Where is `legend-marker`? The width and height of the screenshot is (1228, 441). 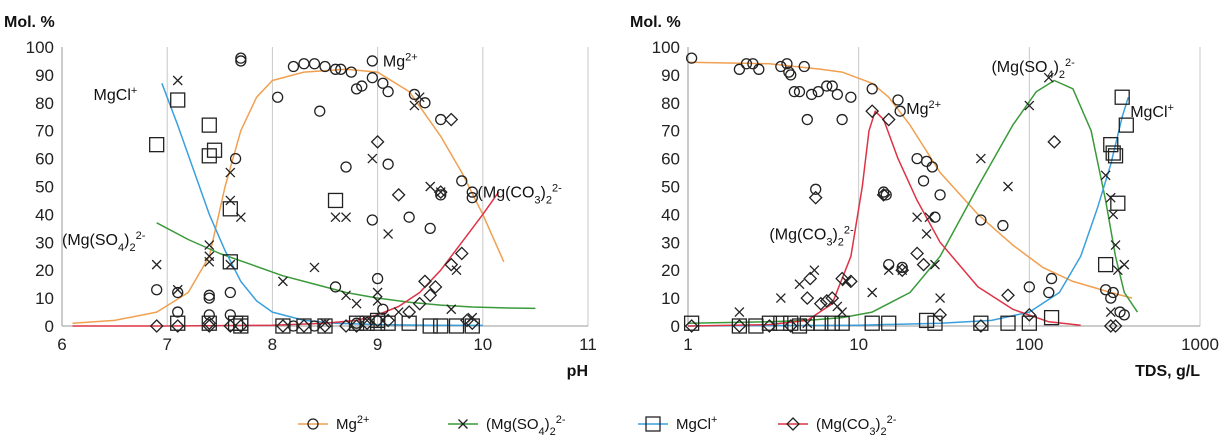 legend-marker is located at coordinates (463, 424).